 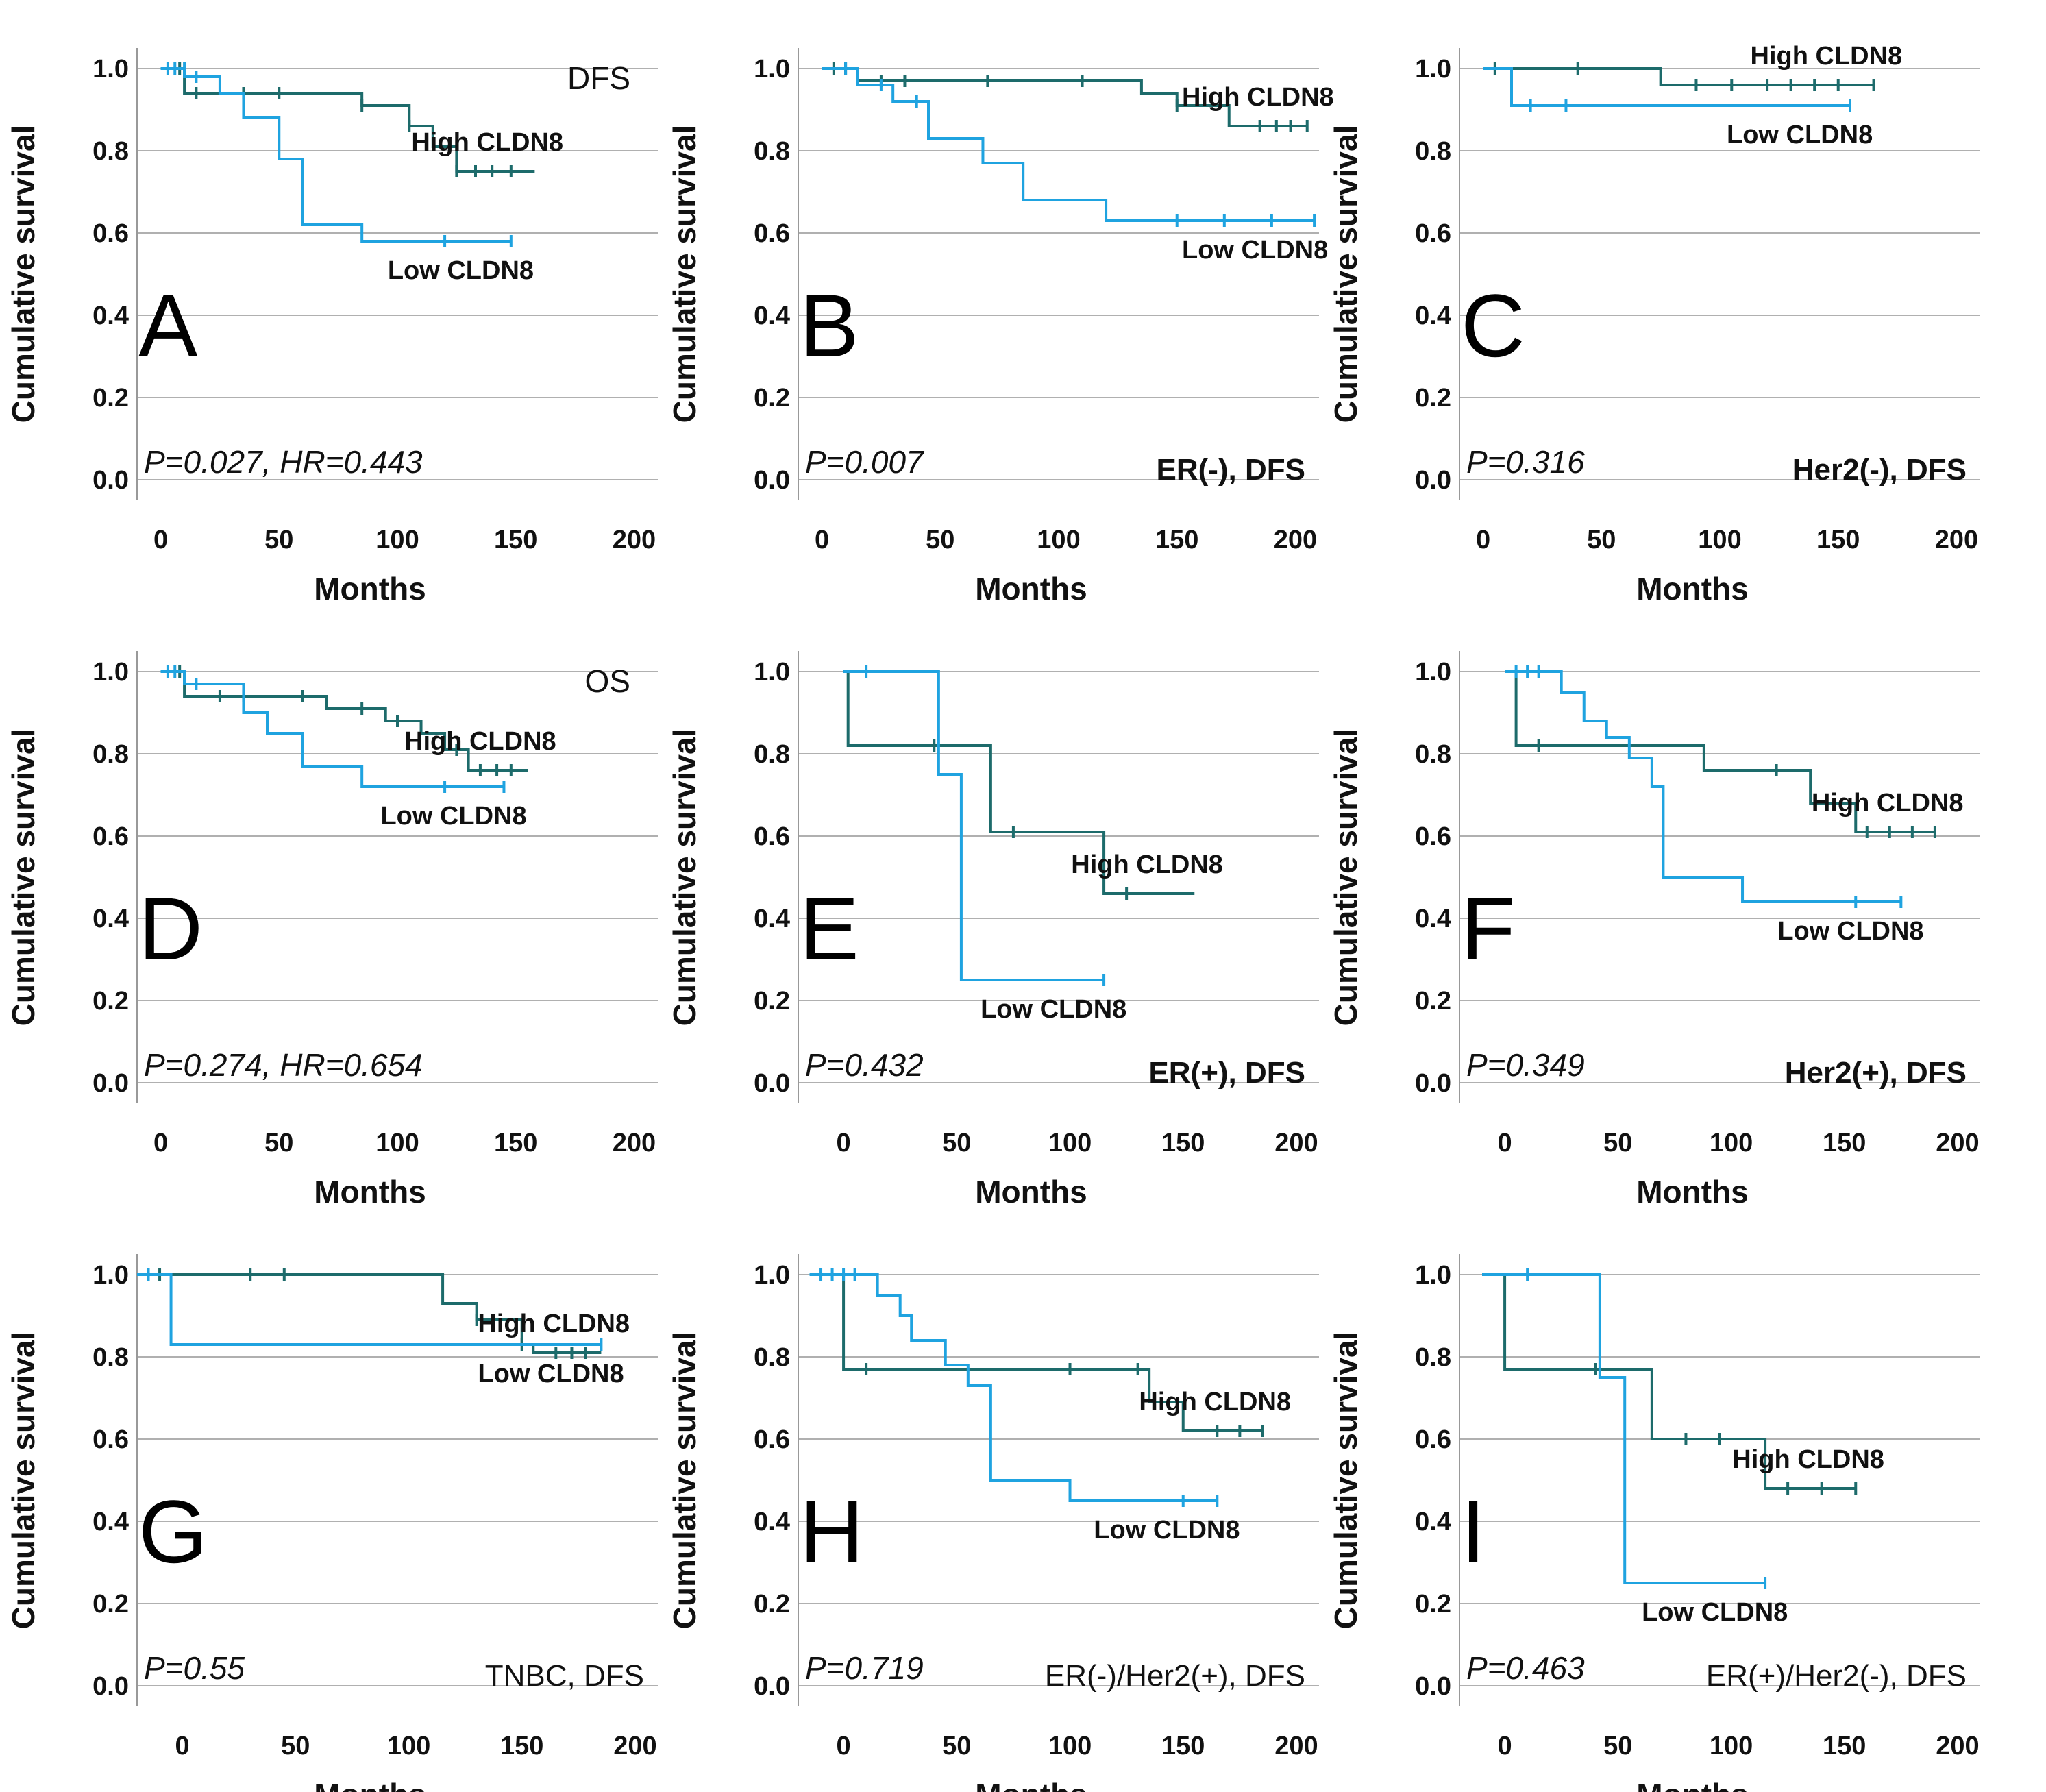 I want to click on panel-subtitle: Her2(-), DFS, so click(x=1879, y=470).